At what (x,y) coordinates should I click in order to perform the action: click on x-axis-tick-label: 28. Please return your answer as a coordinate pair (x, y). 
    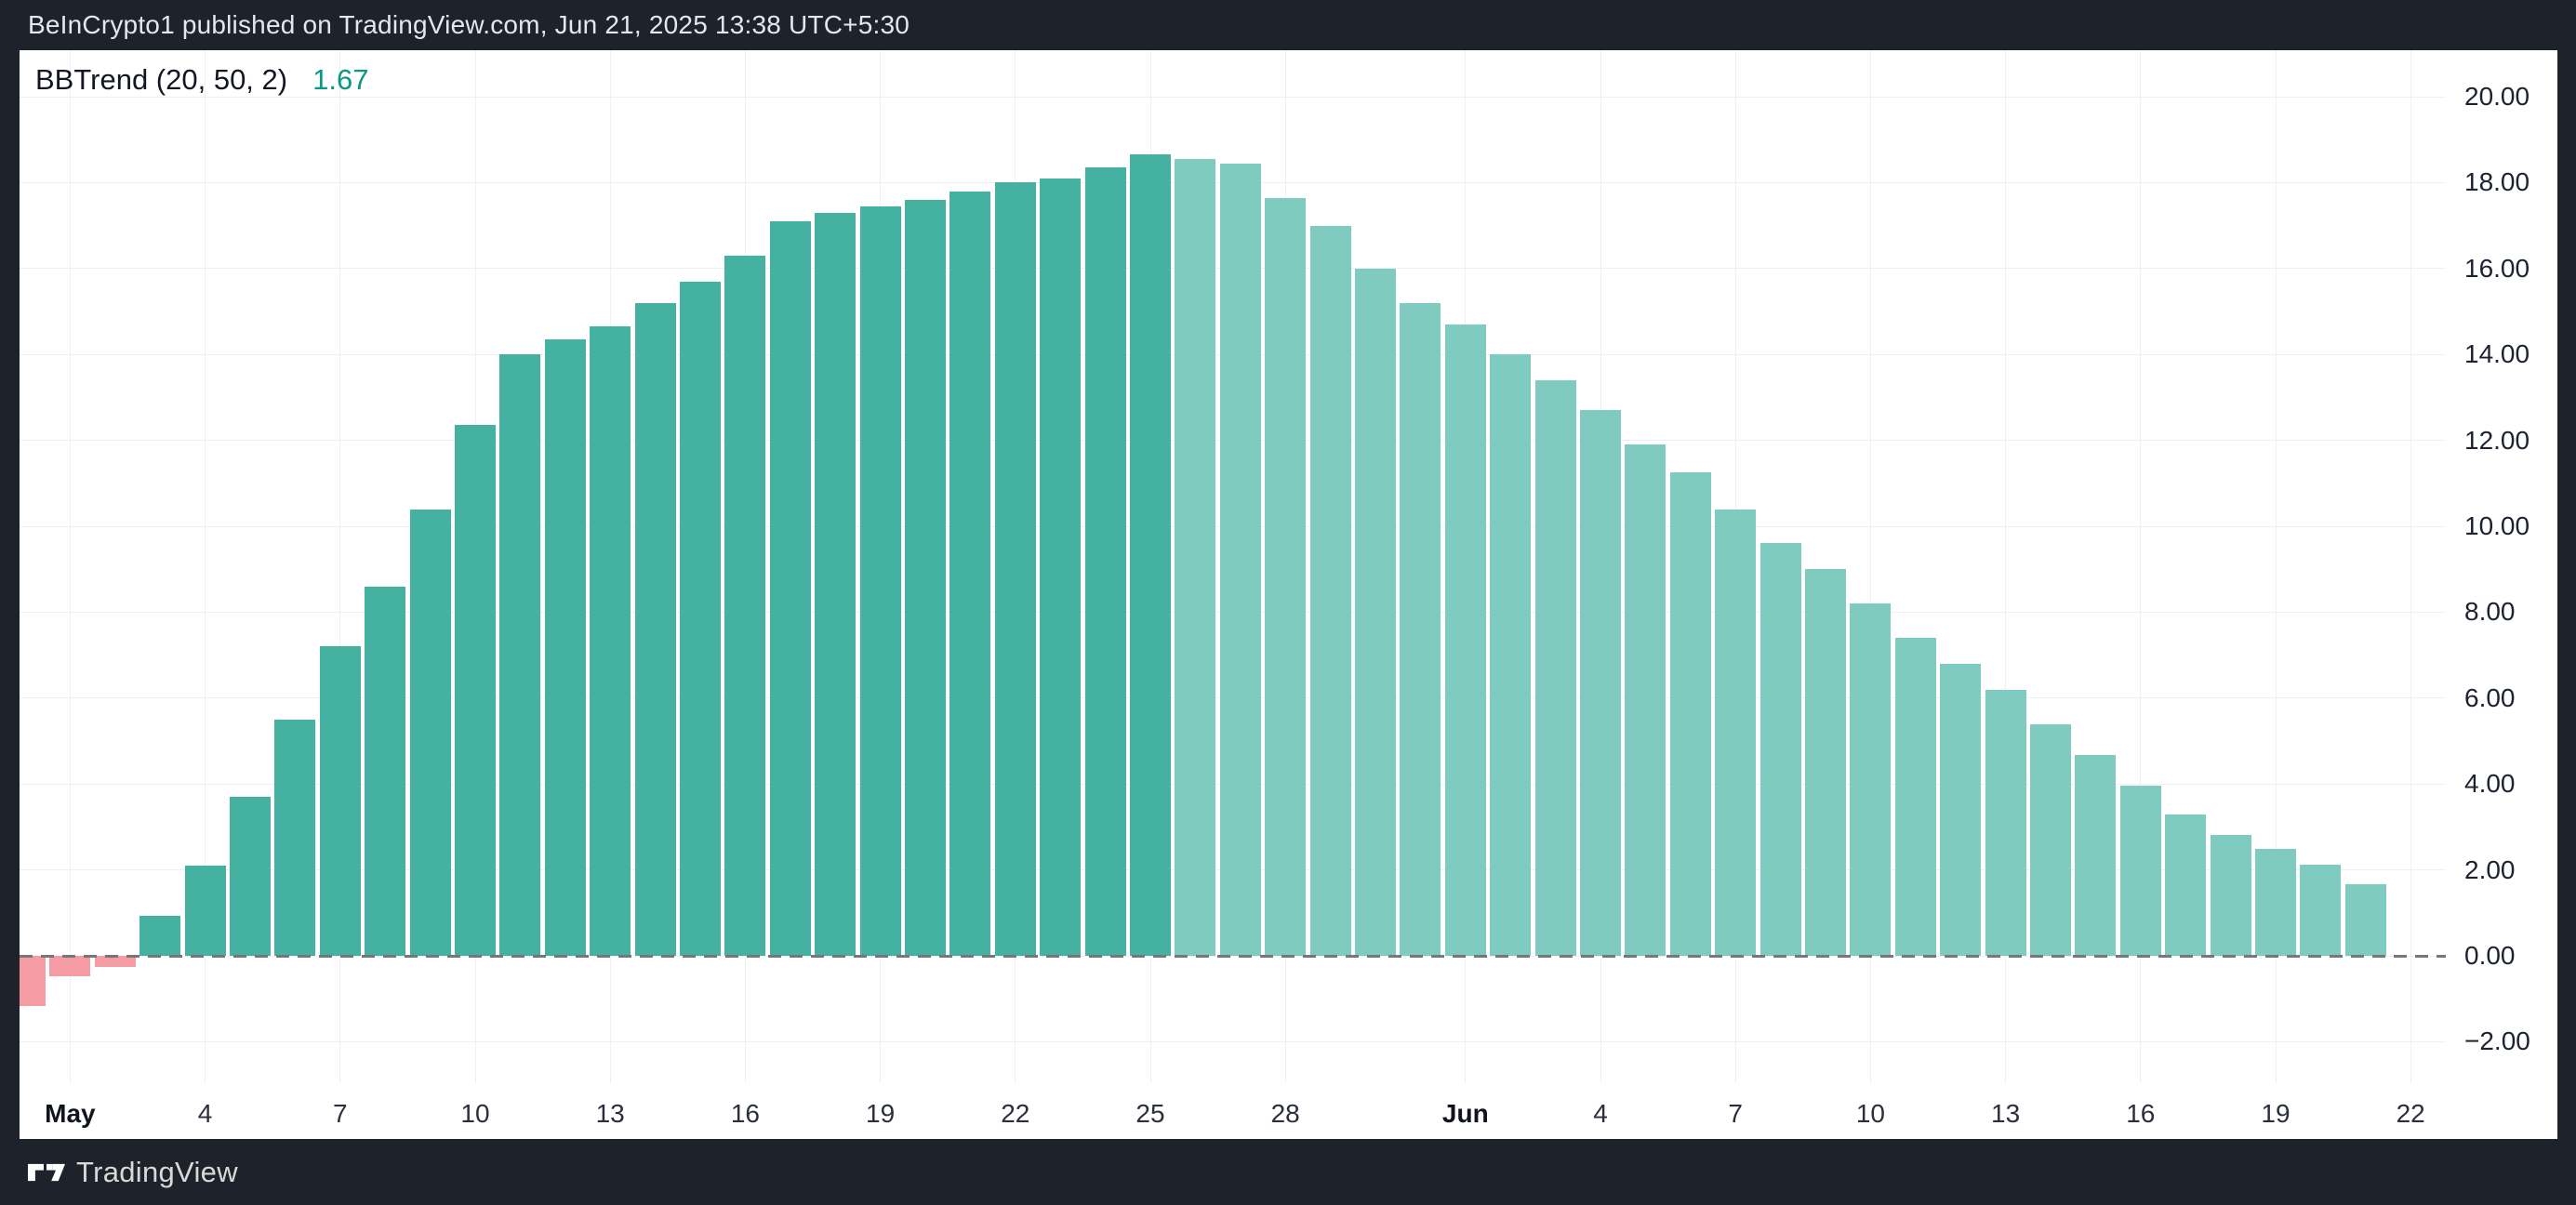
    Looking at the image, I should click on (1285, 1113).